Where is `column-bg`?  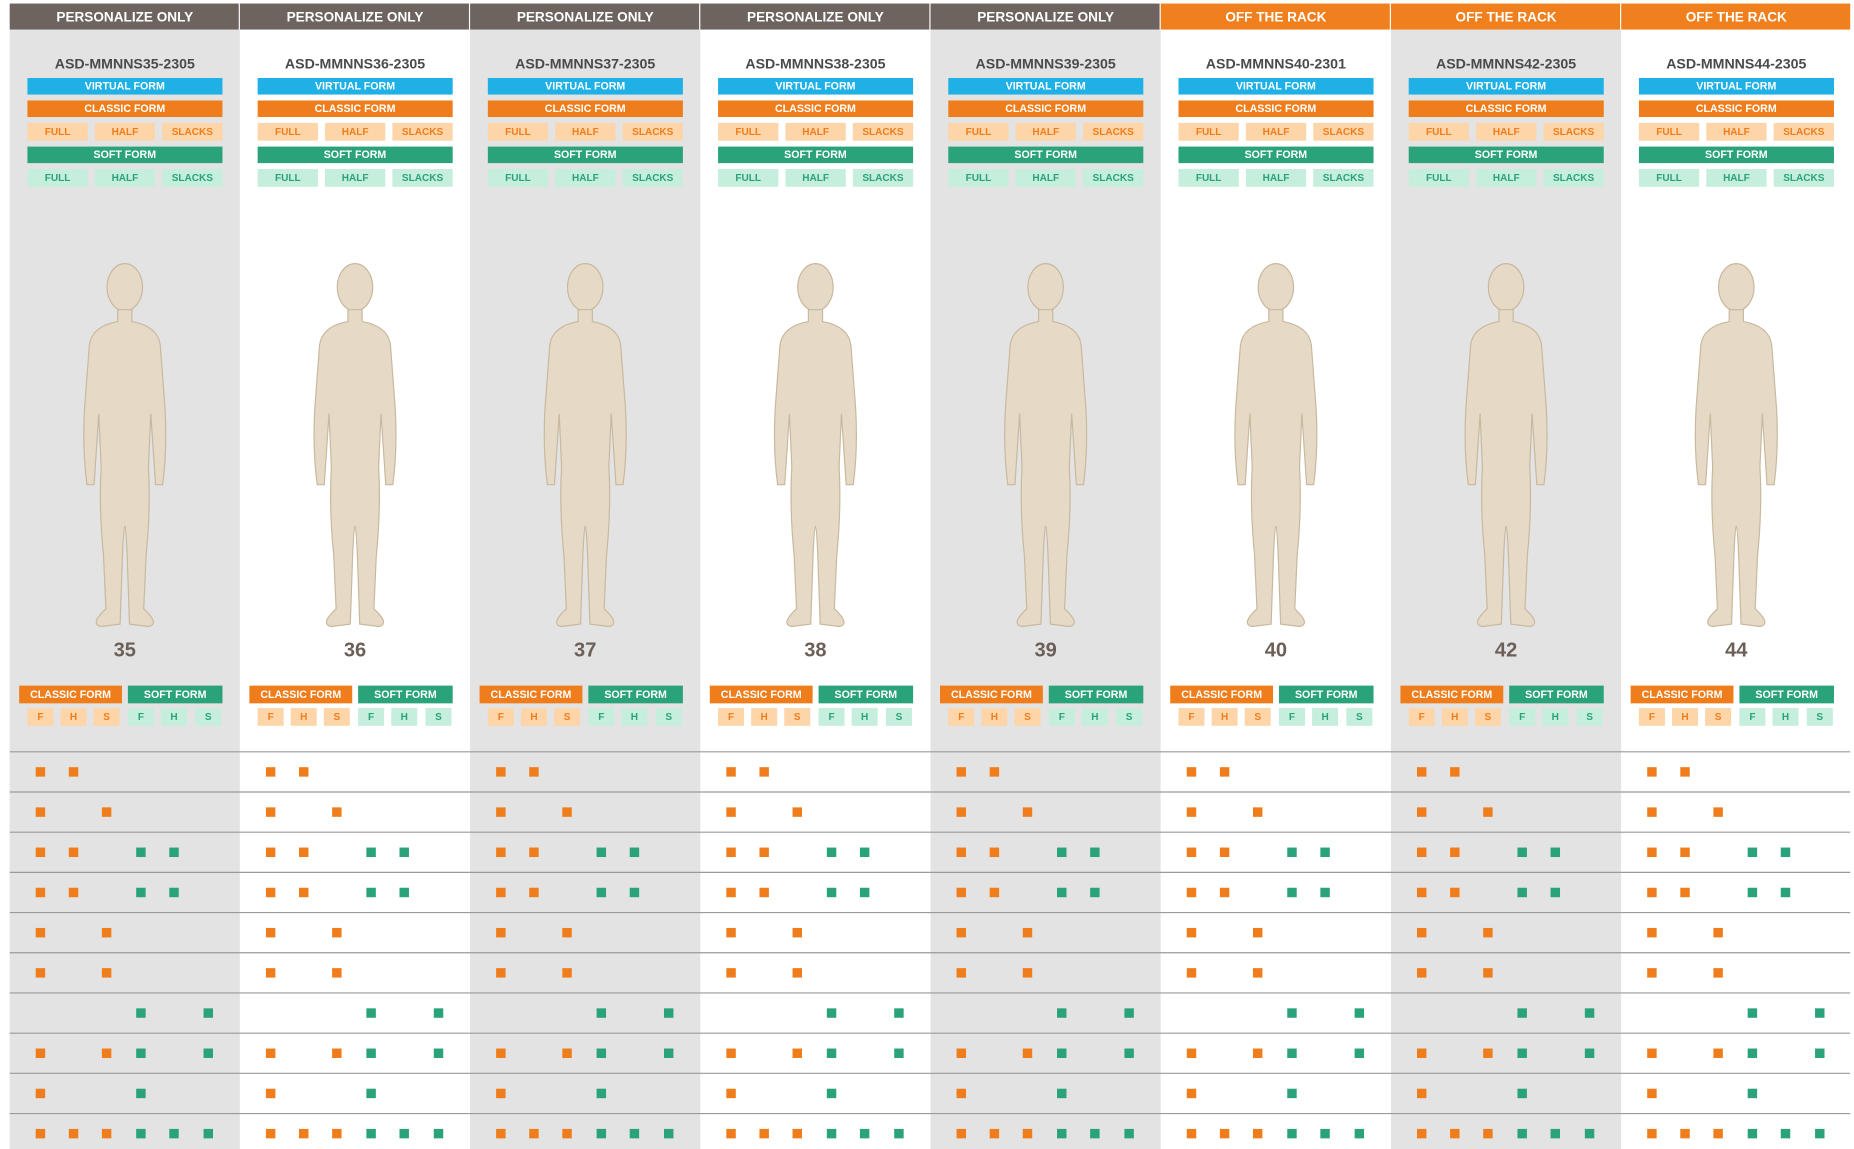
column-bg is located at coordinates (585, 589).